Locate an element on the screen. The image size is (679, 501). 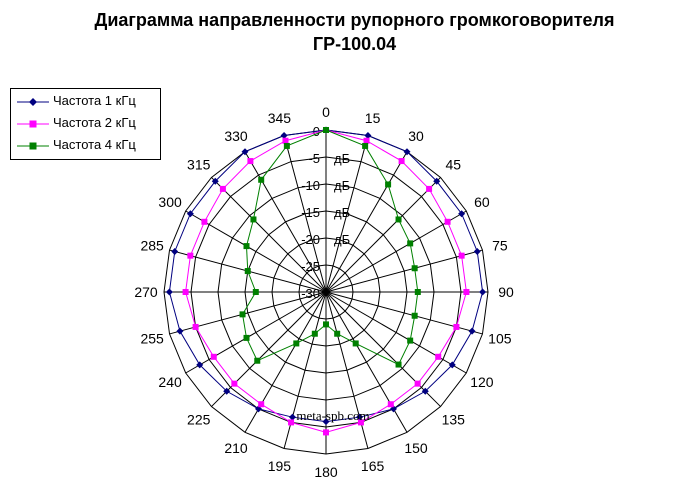
legend-item-1khz: Частота 1 кГц is located at coordinates (87, 102).